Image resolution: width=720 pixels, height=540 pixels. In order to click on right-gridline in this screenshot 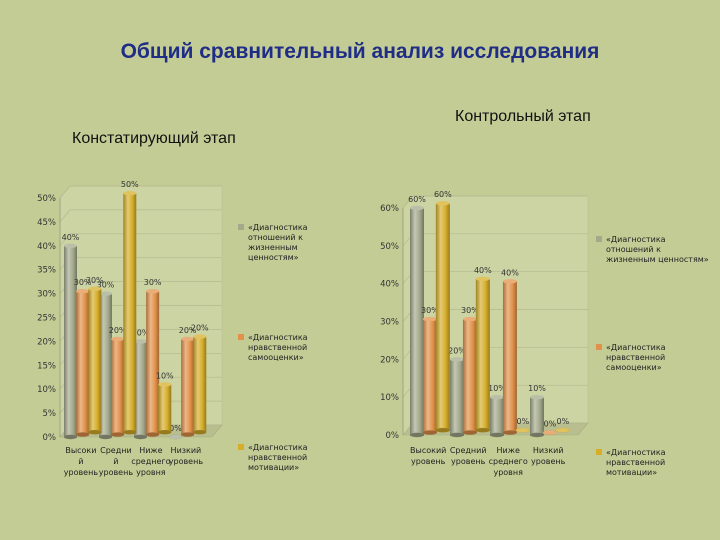, I will do `click(495, 202)`.